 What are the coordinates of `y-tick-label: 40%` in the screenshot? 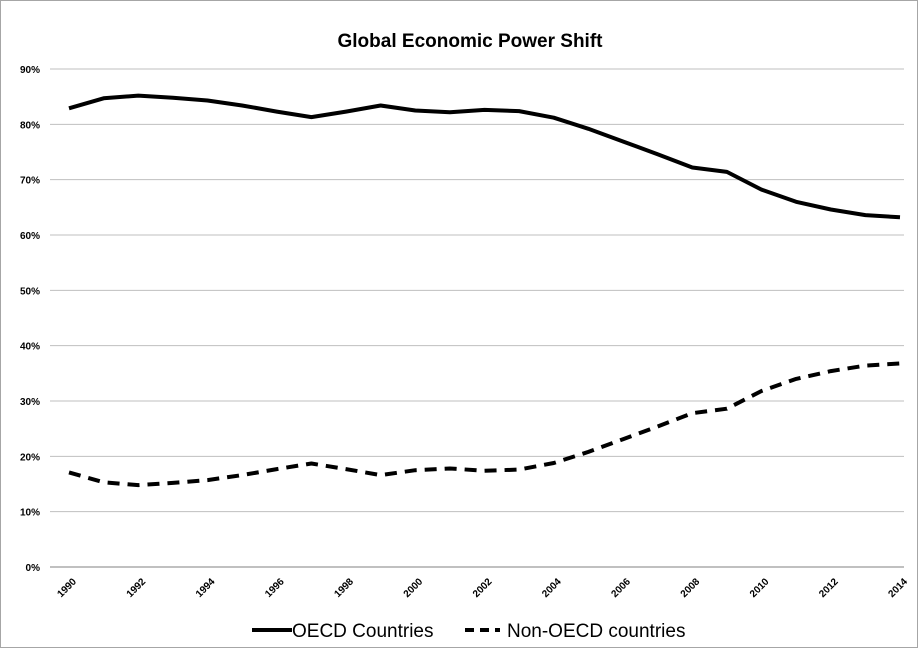 It's located at (30, 347).